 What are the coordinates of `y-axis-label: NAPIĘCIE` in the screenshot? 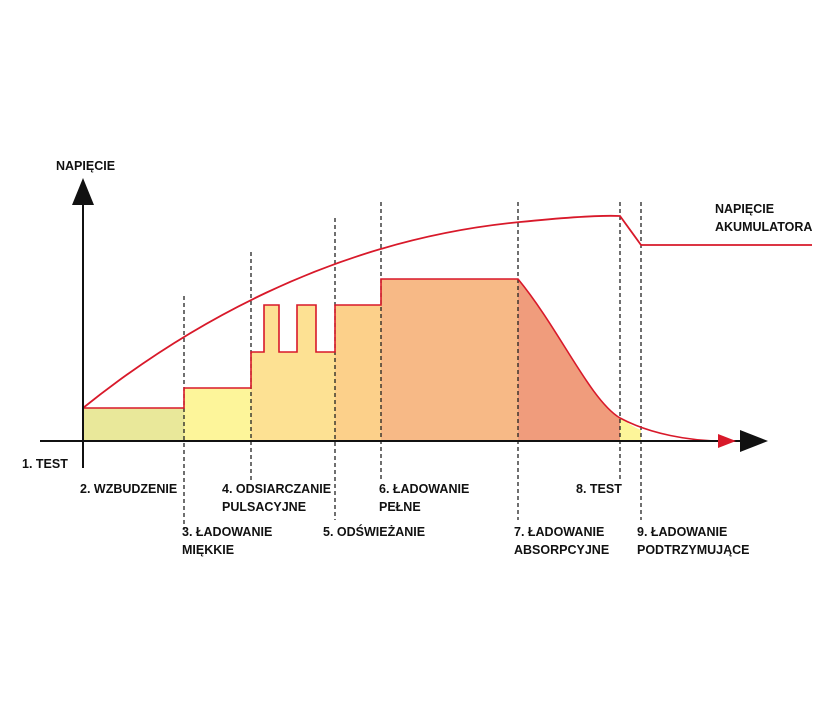 It's located at (86, 166).